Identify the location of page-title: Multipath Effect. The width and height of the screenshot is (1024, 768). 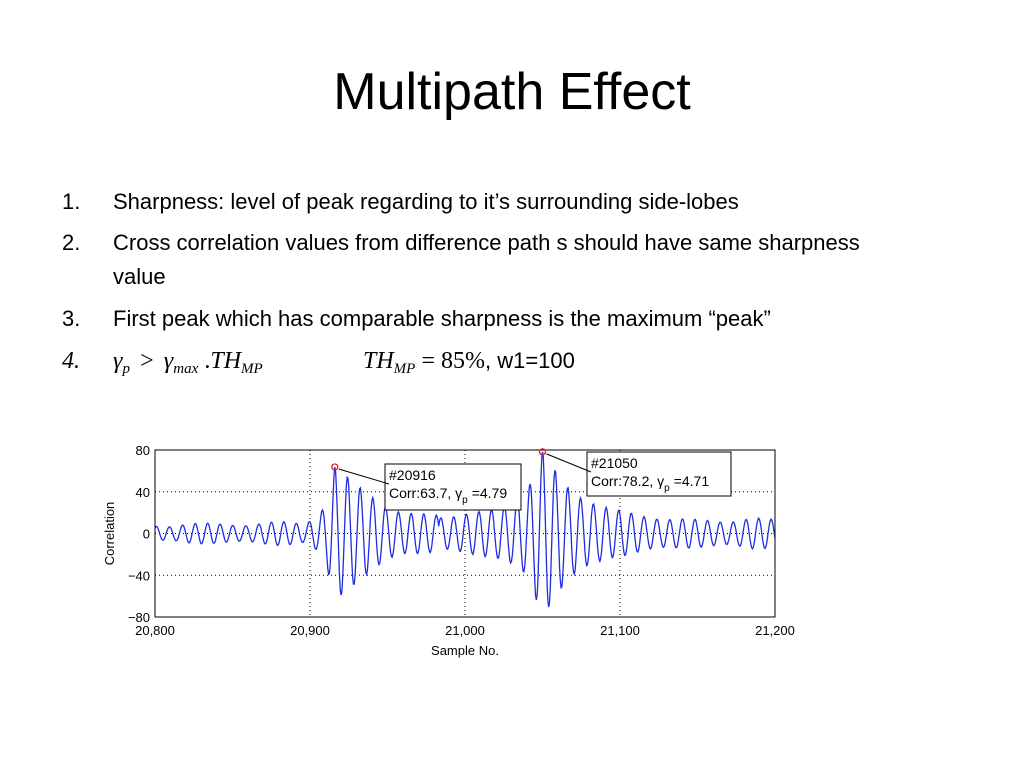
(512, 92).